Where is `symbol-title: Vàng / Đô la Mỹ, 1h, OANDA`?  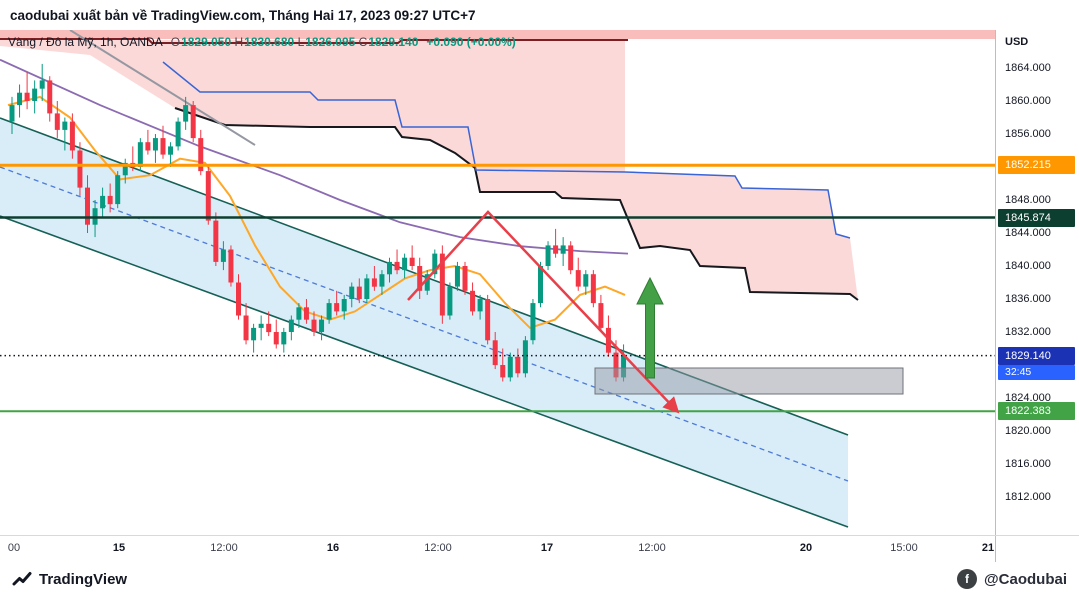 symbol-title: Vàng / Đô la Mỹ, 1h, OANDA is located at coordinates (85, 42).